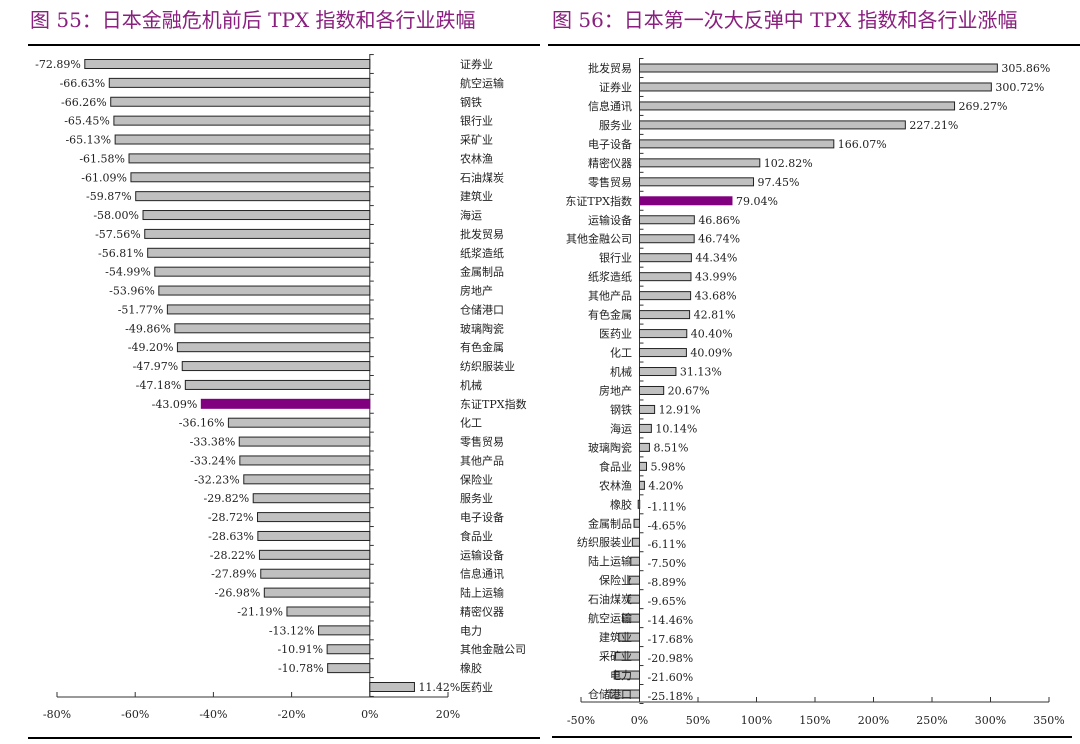 This screenshot has height=744, width=1080. I want to click on category-label: 证券业, so click(476, 64).